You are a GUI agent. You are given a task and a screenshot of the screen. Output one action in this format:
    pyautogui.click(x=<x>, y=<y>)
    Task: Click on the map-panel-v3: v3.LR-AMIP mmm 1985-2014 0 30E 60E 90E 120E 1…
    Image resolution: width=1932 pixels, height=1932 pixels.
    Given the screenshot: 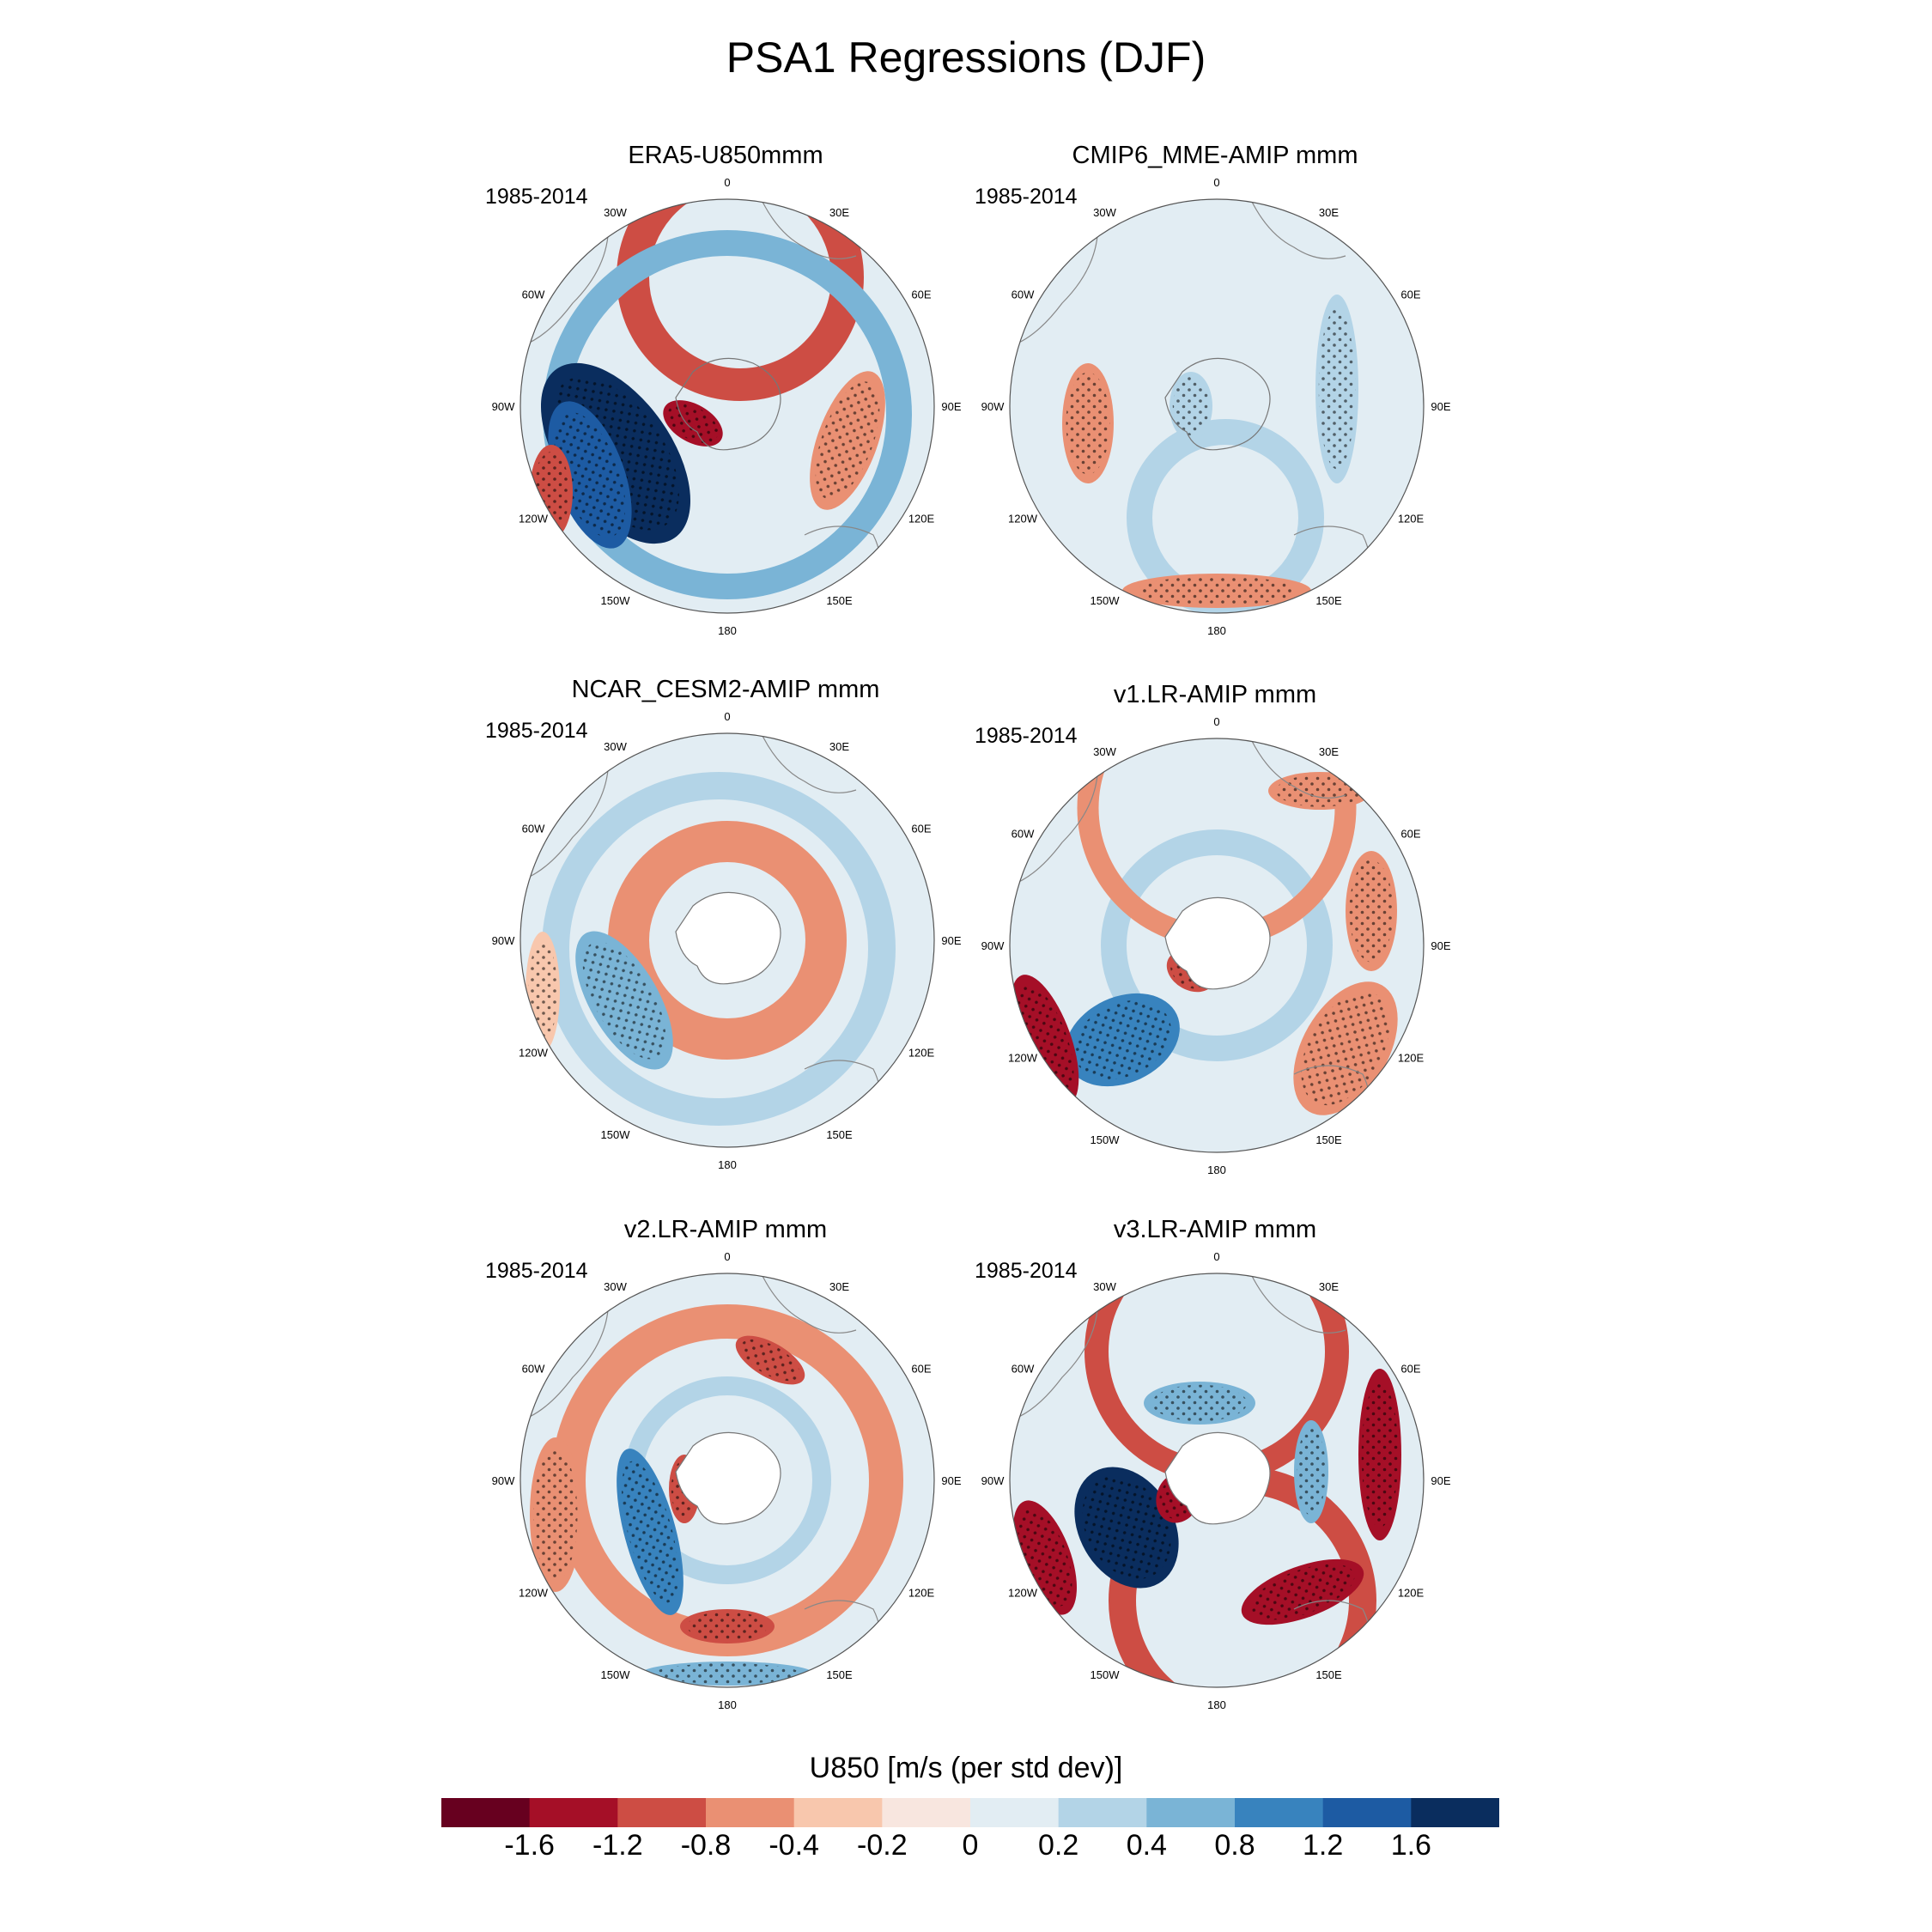 What is the action you would take?
    pyautogui.click(x=1215, y=1473)
    